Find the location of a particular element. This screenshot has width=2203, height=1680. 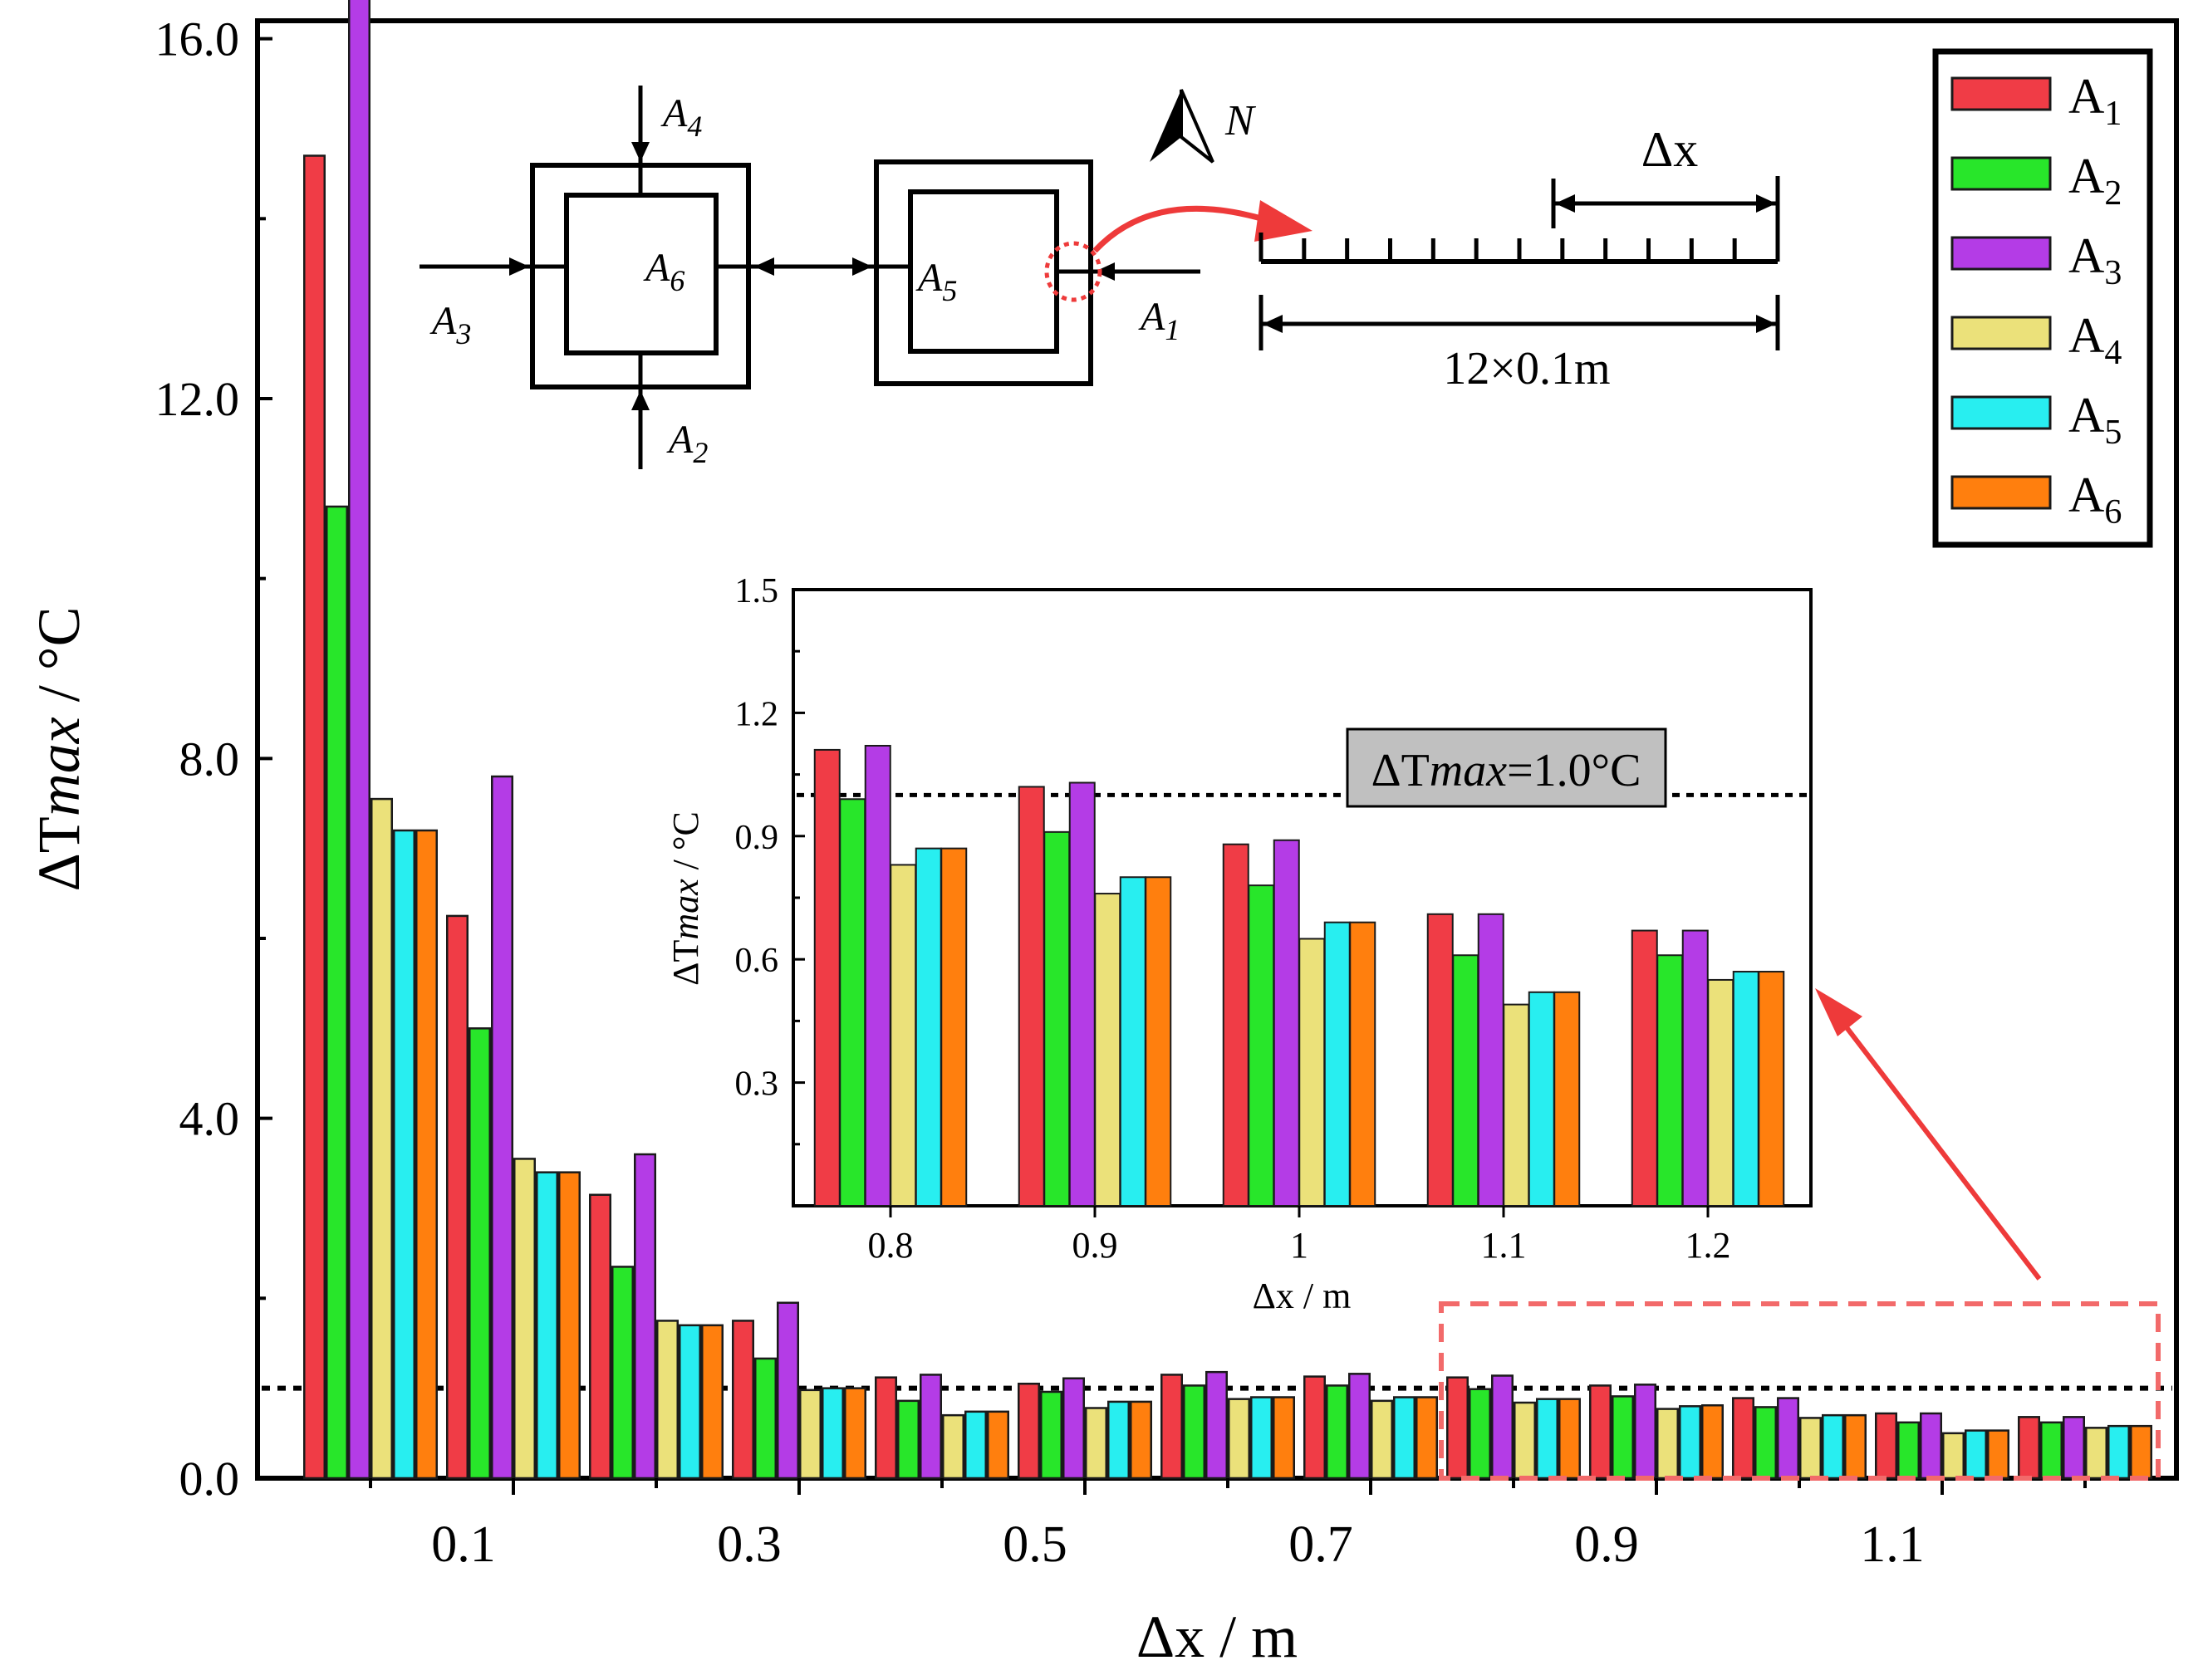

inset-bar-A6-1.1 is located at coordinates (1567, 1099).